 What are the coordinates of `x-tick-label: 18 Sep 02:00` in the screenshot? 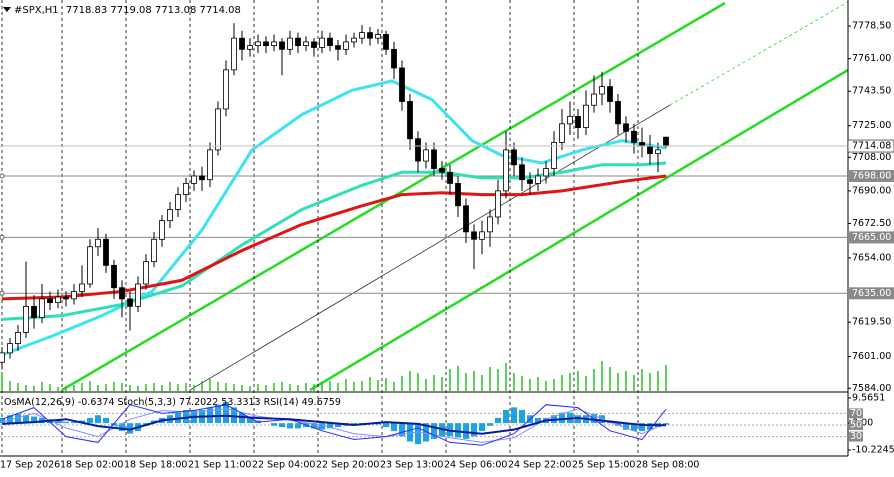 It's located at (91, 465).